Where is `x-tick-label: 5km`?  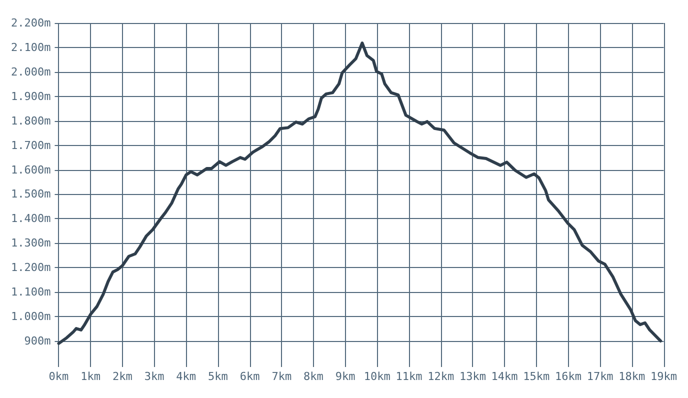
x-tick-label: 5km is located at coordinates (218, 376).